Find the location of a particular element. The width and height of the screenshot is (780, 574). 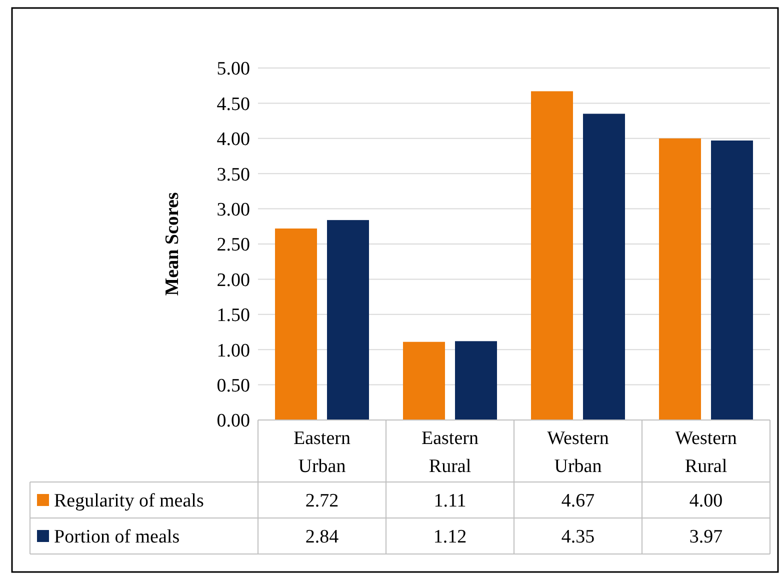

data-label: 4.67 is located at coordinates (578, 501).